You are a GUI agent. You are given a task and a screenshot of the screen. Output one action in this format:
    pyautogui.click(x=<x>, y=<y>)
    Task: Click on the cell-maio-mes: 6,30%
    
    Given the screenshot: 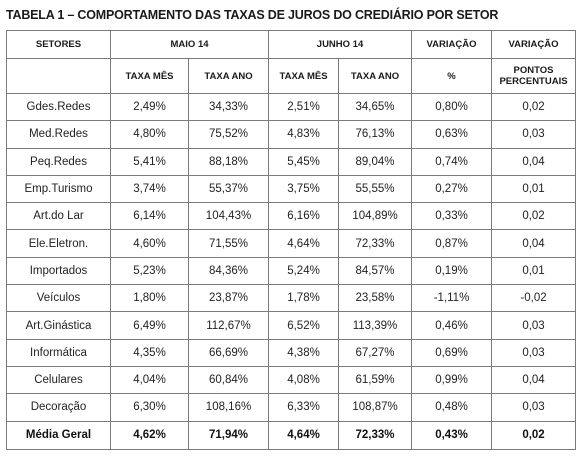 What is the action you would take?
    pyautogui.click(x=149, y=407)
    